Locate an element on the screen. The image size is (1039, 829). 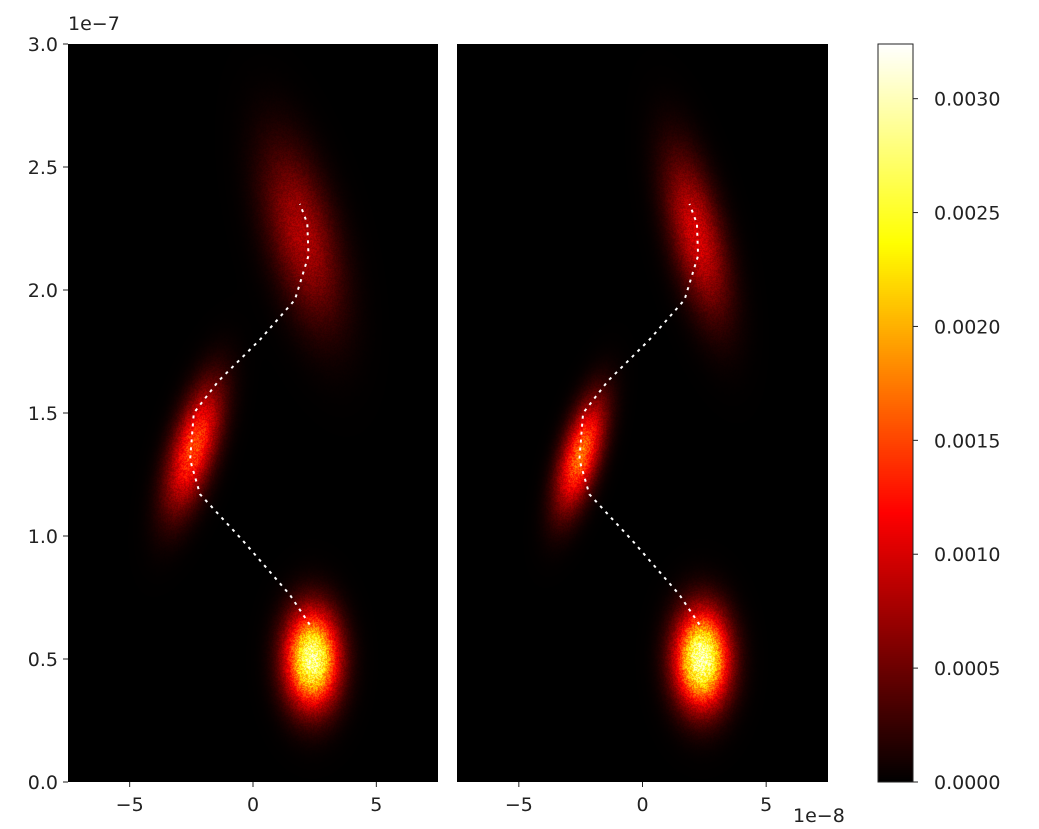
y-tick-label: 0.0 is located at coordinates (43, 783).